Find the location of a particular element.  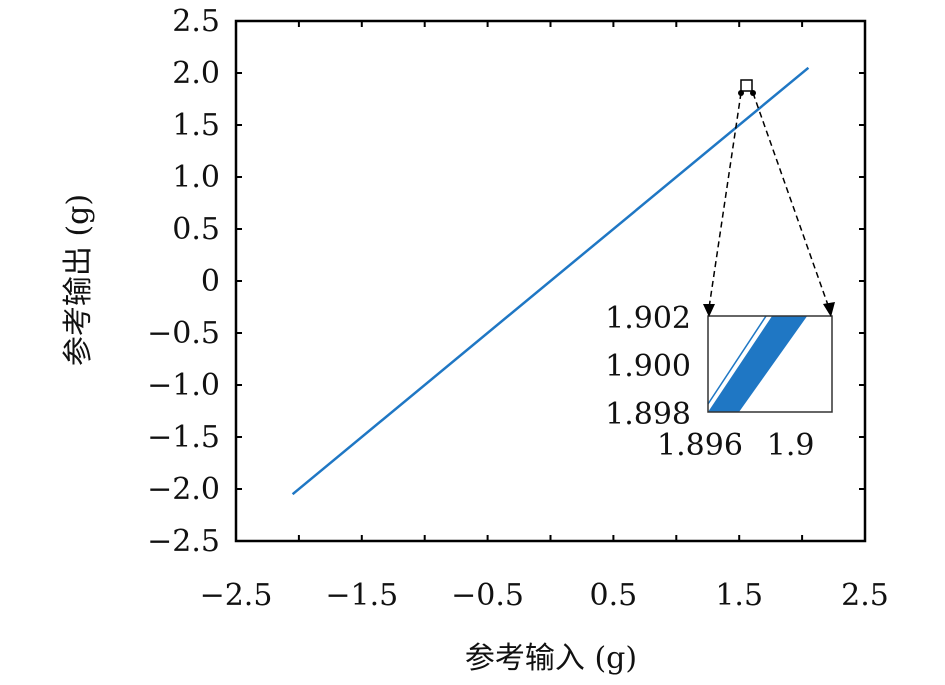

y-tick-label: −1.0 is located at coordinates (183, 385).